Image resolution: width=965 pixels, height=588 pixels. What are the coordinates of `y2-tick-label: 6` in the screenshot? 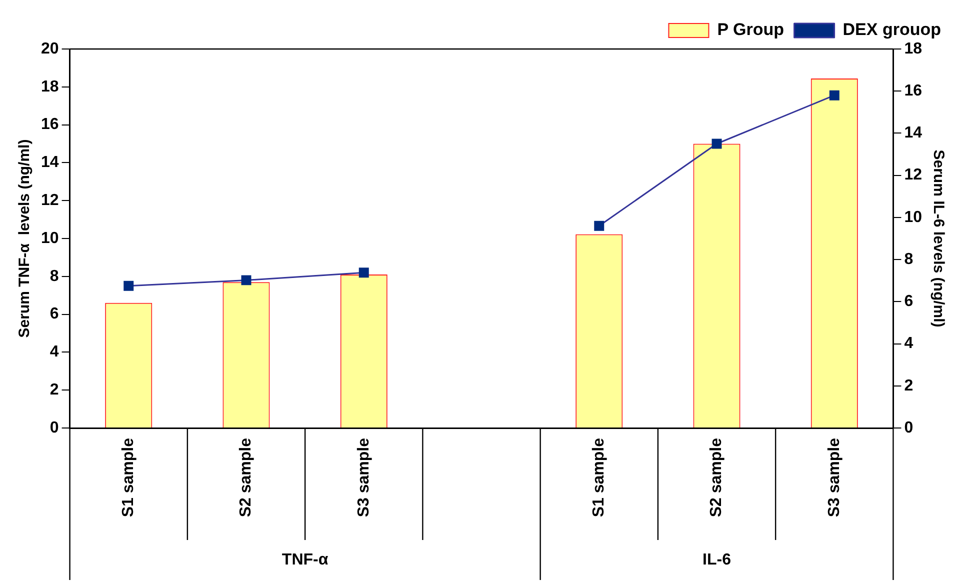 It's located at (909, 301).